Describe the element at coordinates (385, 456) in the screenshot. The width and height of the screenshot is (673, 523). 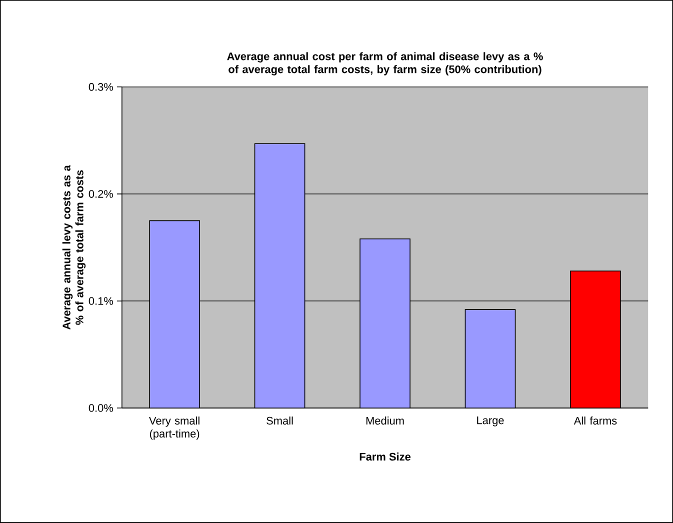
I see `x-axis-title: Farm Size` at that location.